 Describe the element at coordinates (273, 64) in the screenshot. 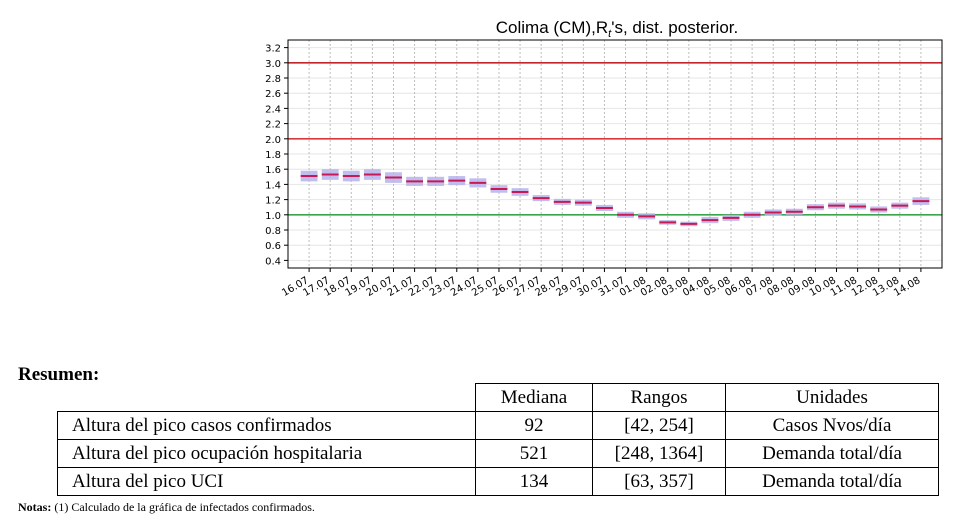

I see `y-tick-label: 3.0` at that location.